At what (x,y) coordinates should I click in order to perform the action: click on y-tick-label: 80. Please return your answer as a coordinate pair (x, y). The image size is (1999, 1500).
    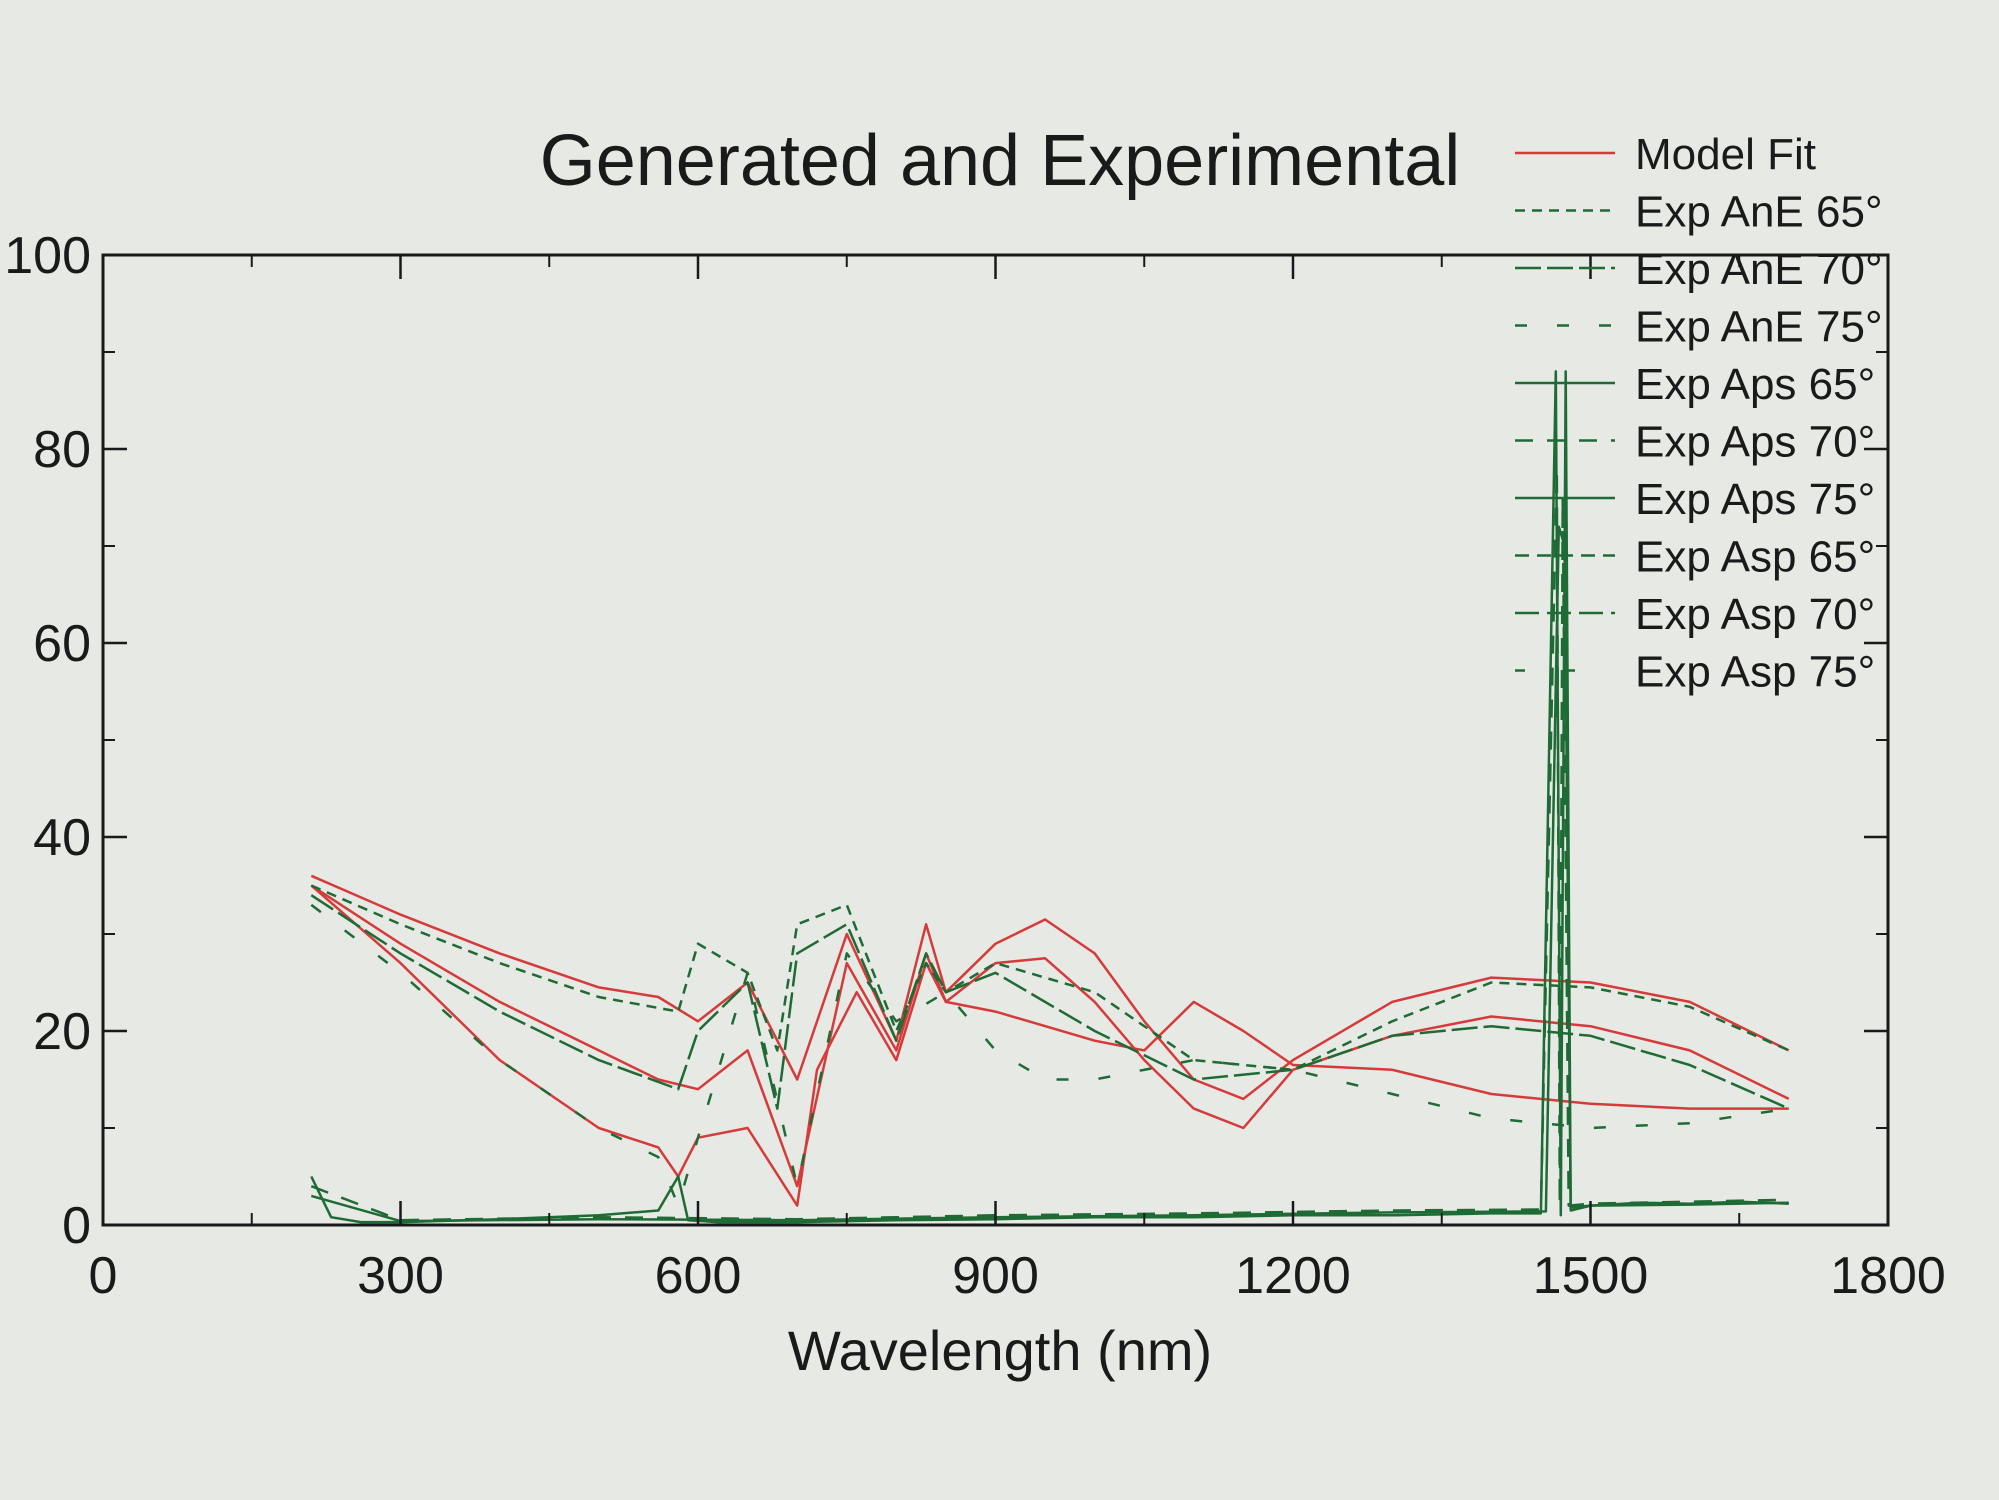
    Looking at the image, I should click on (62, 450).